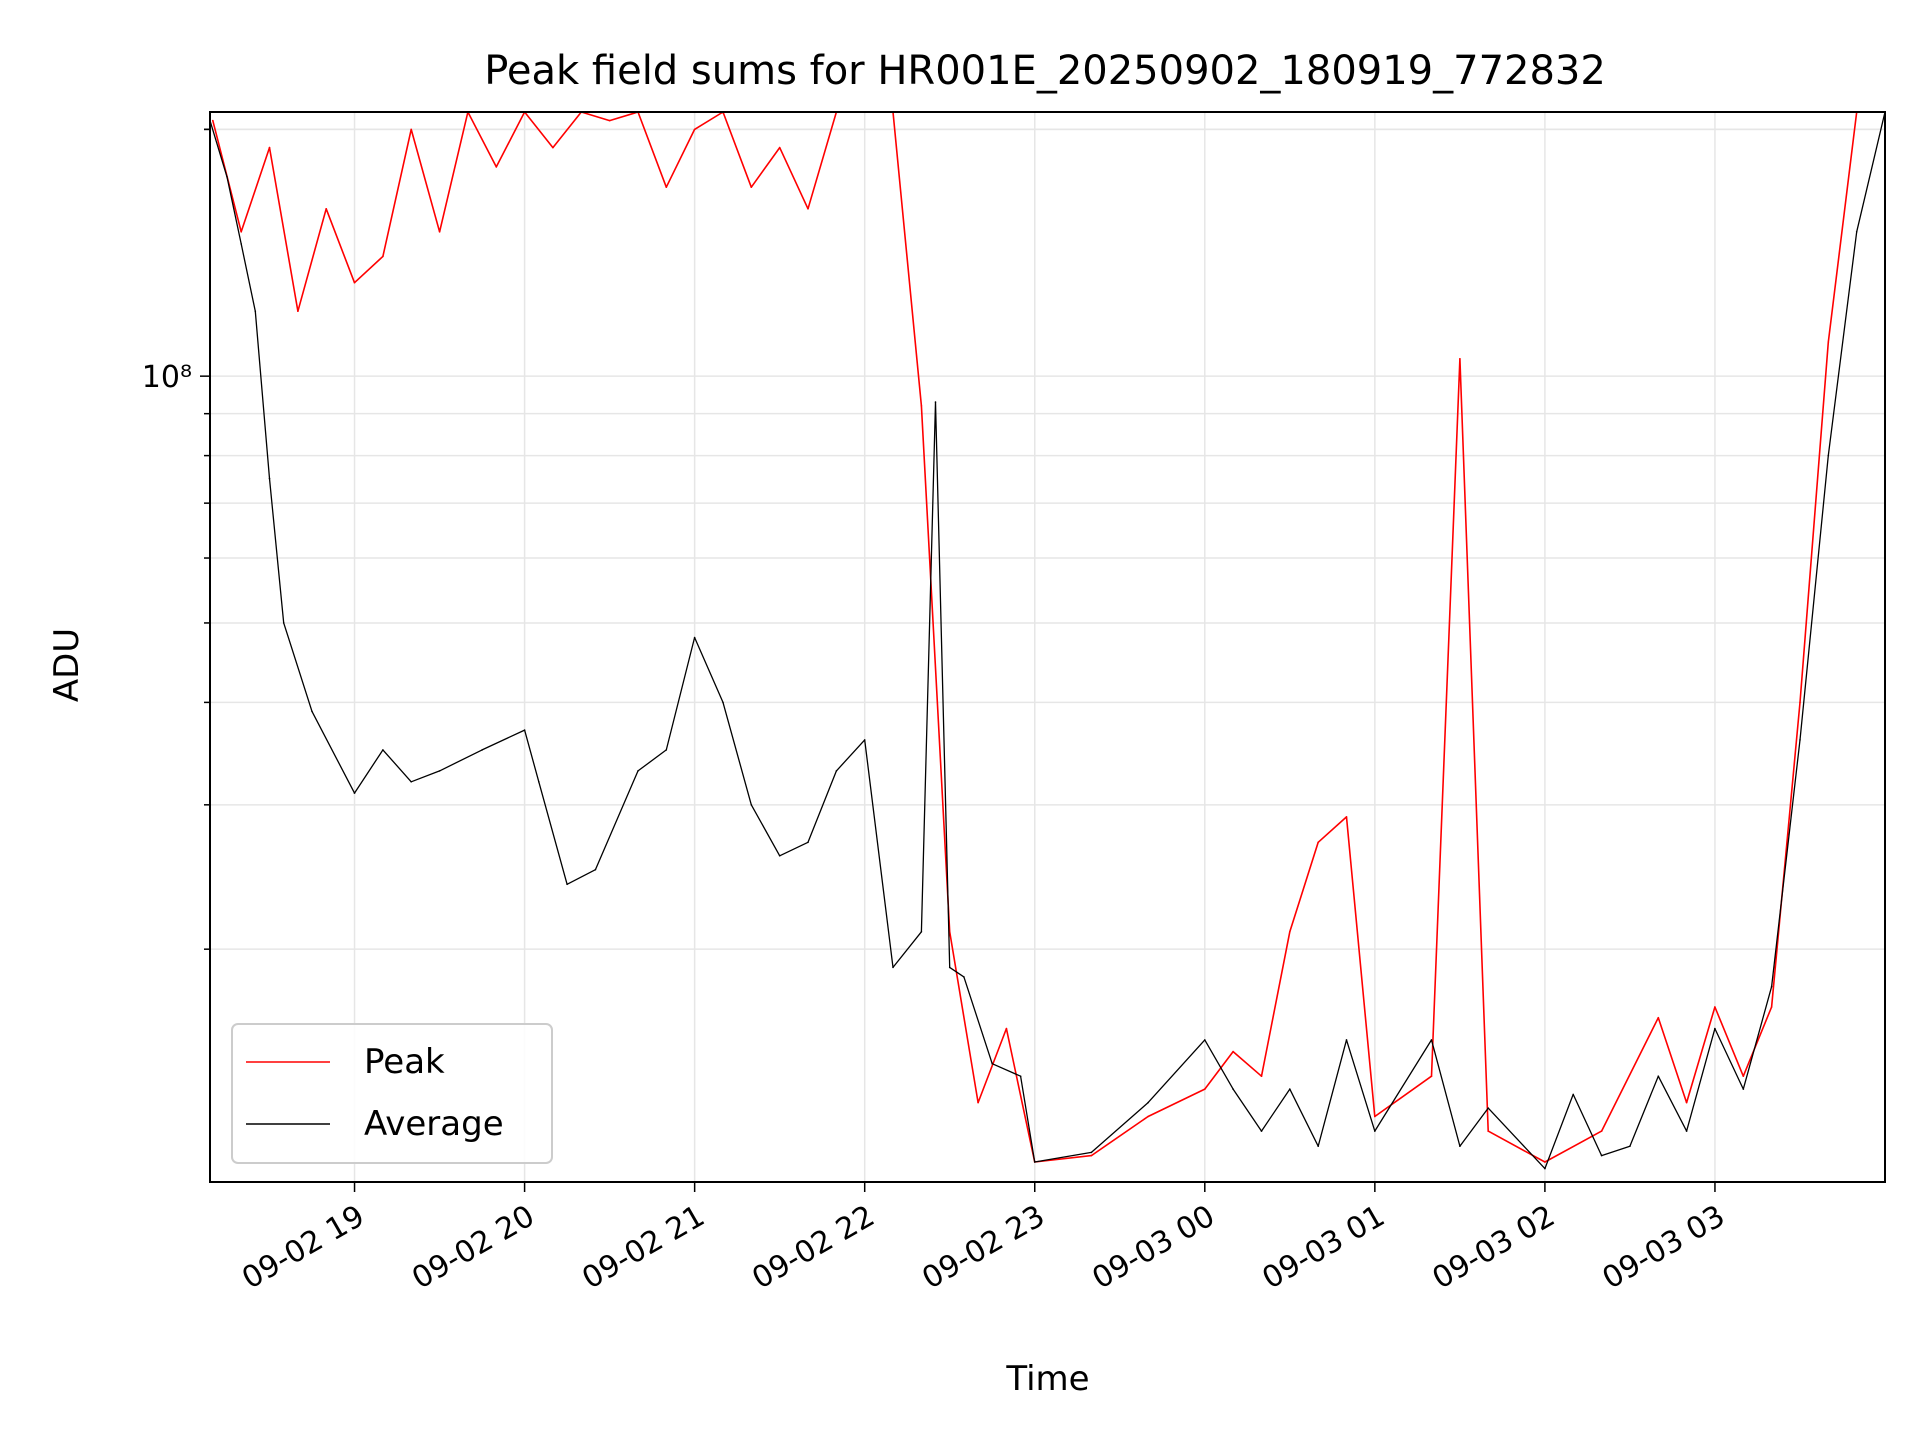  I want to click on y-tick-label: 10⁸, so click(167, 377).